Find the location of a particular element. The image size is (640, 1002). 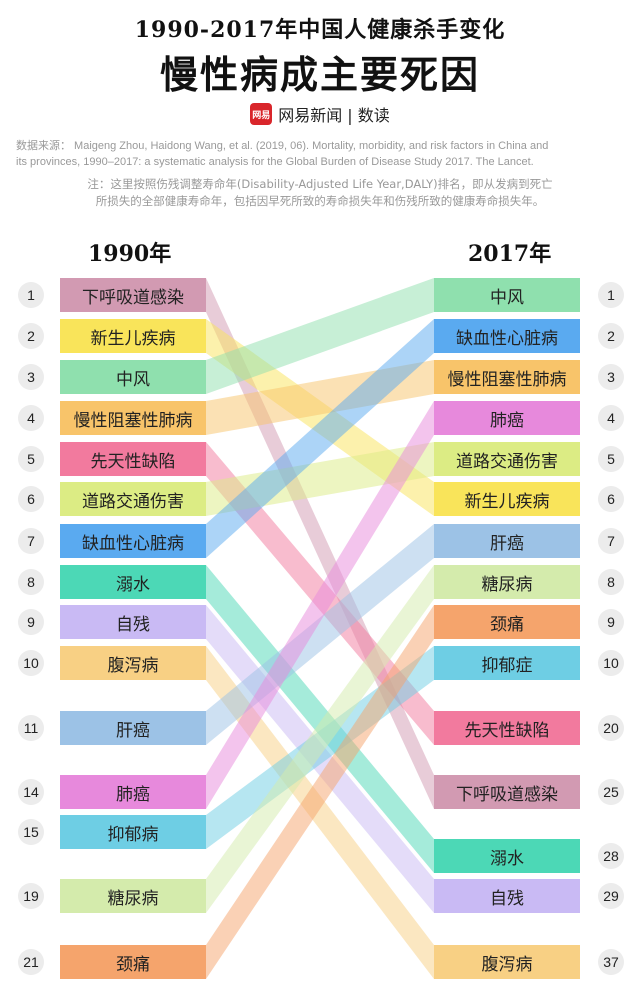

left-cause-label: 自残 is located at coordinates (133, 622).